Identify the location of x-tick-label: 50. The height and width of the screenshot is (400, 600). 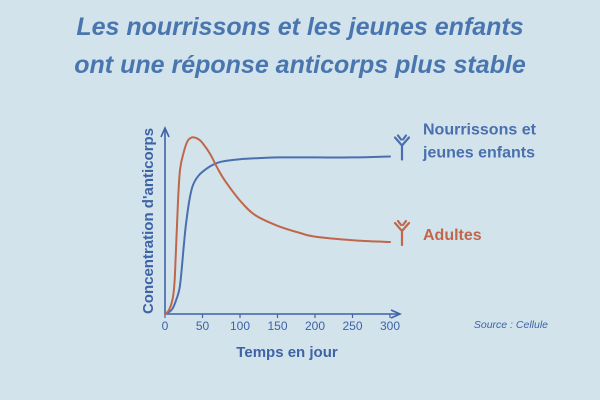
(203, 326).